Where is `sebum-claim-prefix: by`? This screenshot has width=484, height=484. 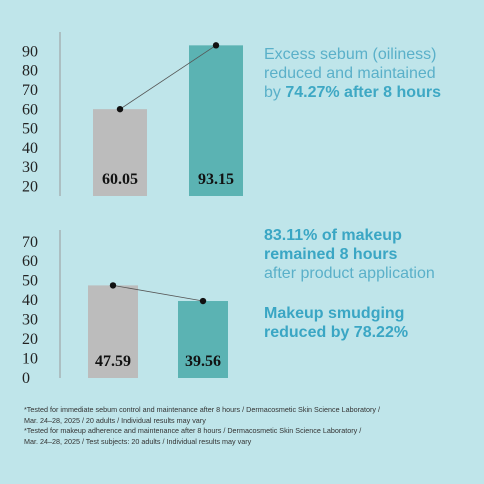
sebum-claim-prefix: by is located at coordinates (275, 92).